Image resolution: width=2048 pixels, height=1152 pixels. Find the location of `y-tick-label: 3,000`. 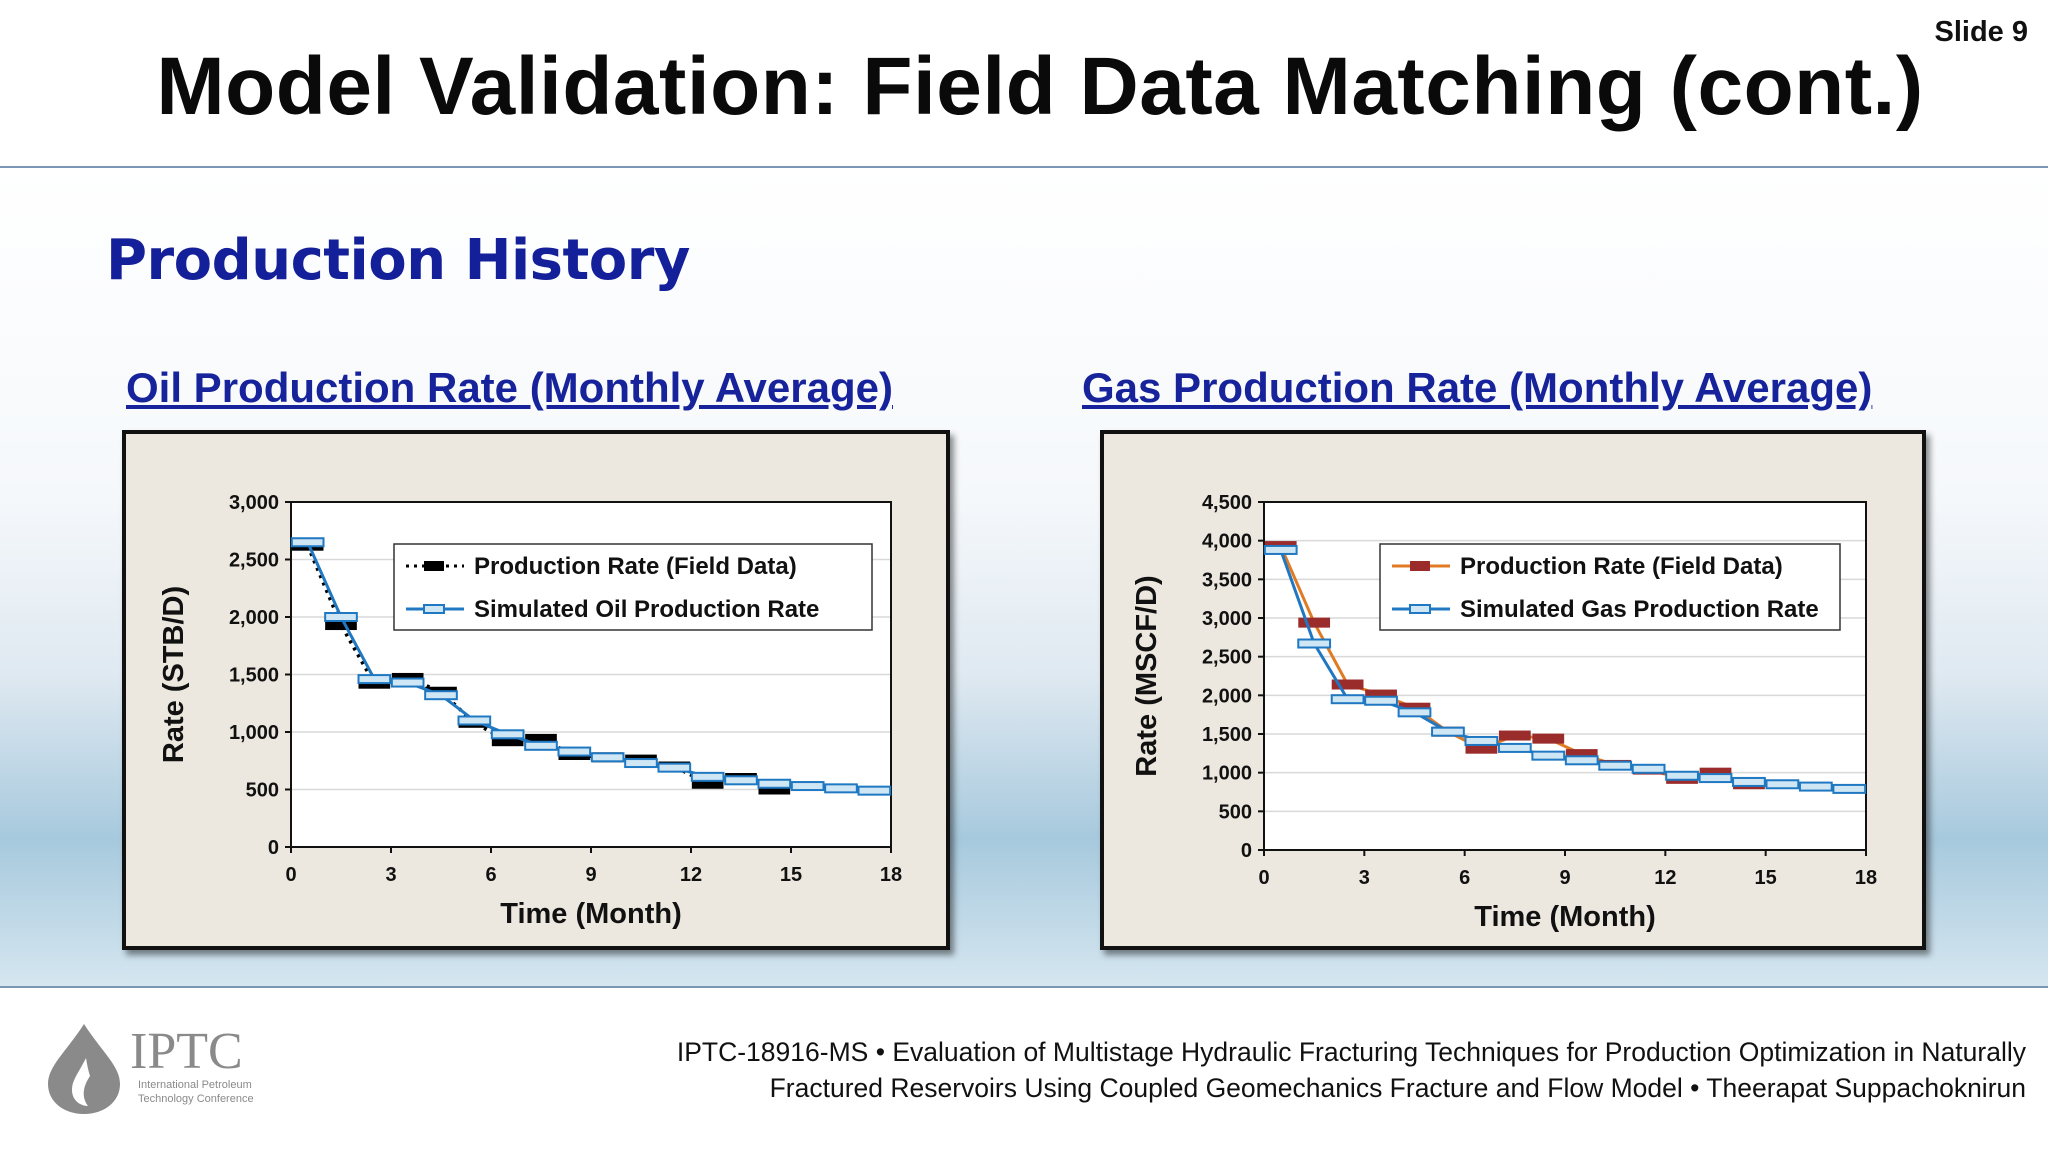

y-tick-label: 3,000 is located at coordinates (1227, 619).